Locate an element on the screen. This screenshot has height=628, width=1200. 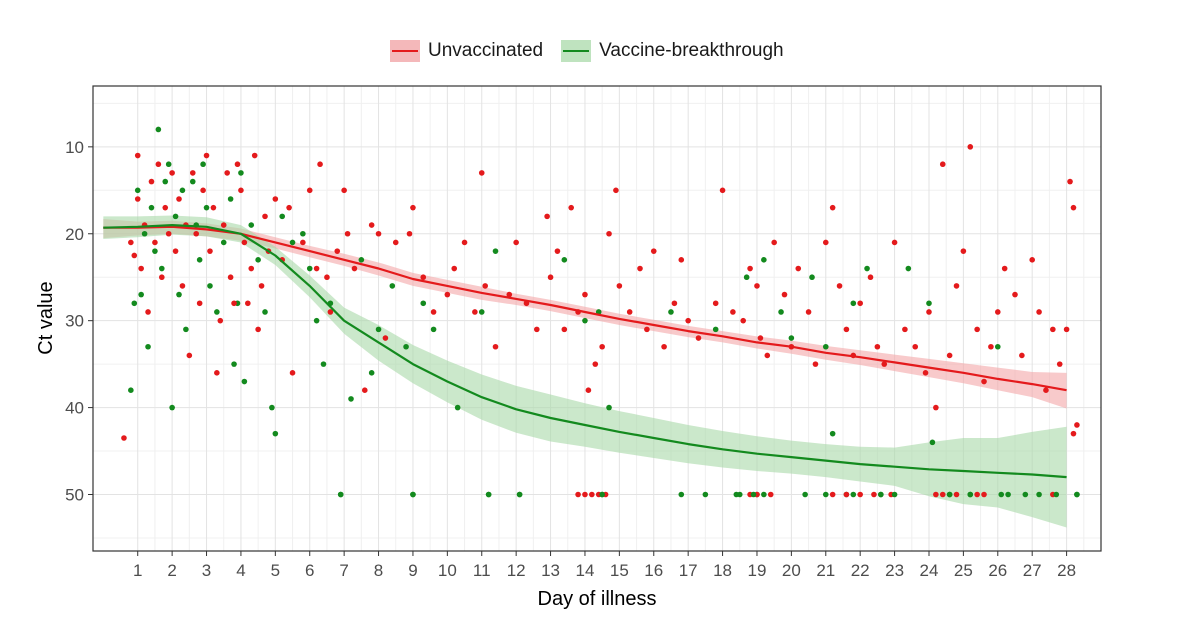
x-tick-label: 18 is located at coordinates (722, 570).